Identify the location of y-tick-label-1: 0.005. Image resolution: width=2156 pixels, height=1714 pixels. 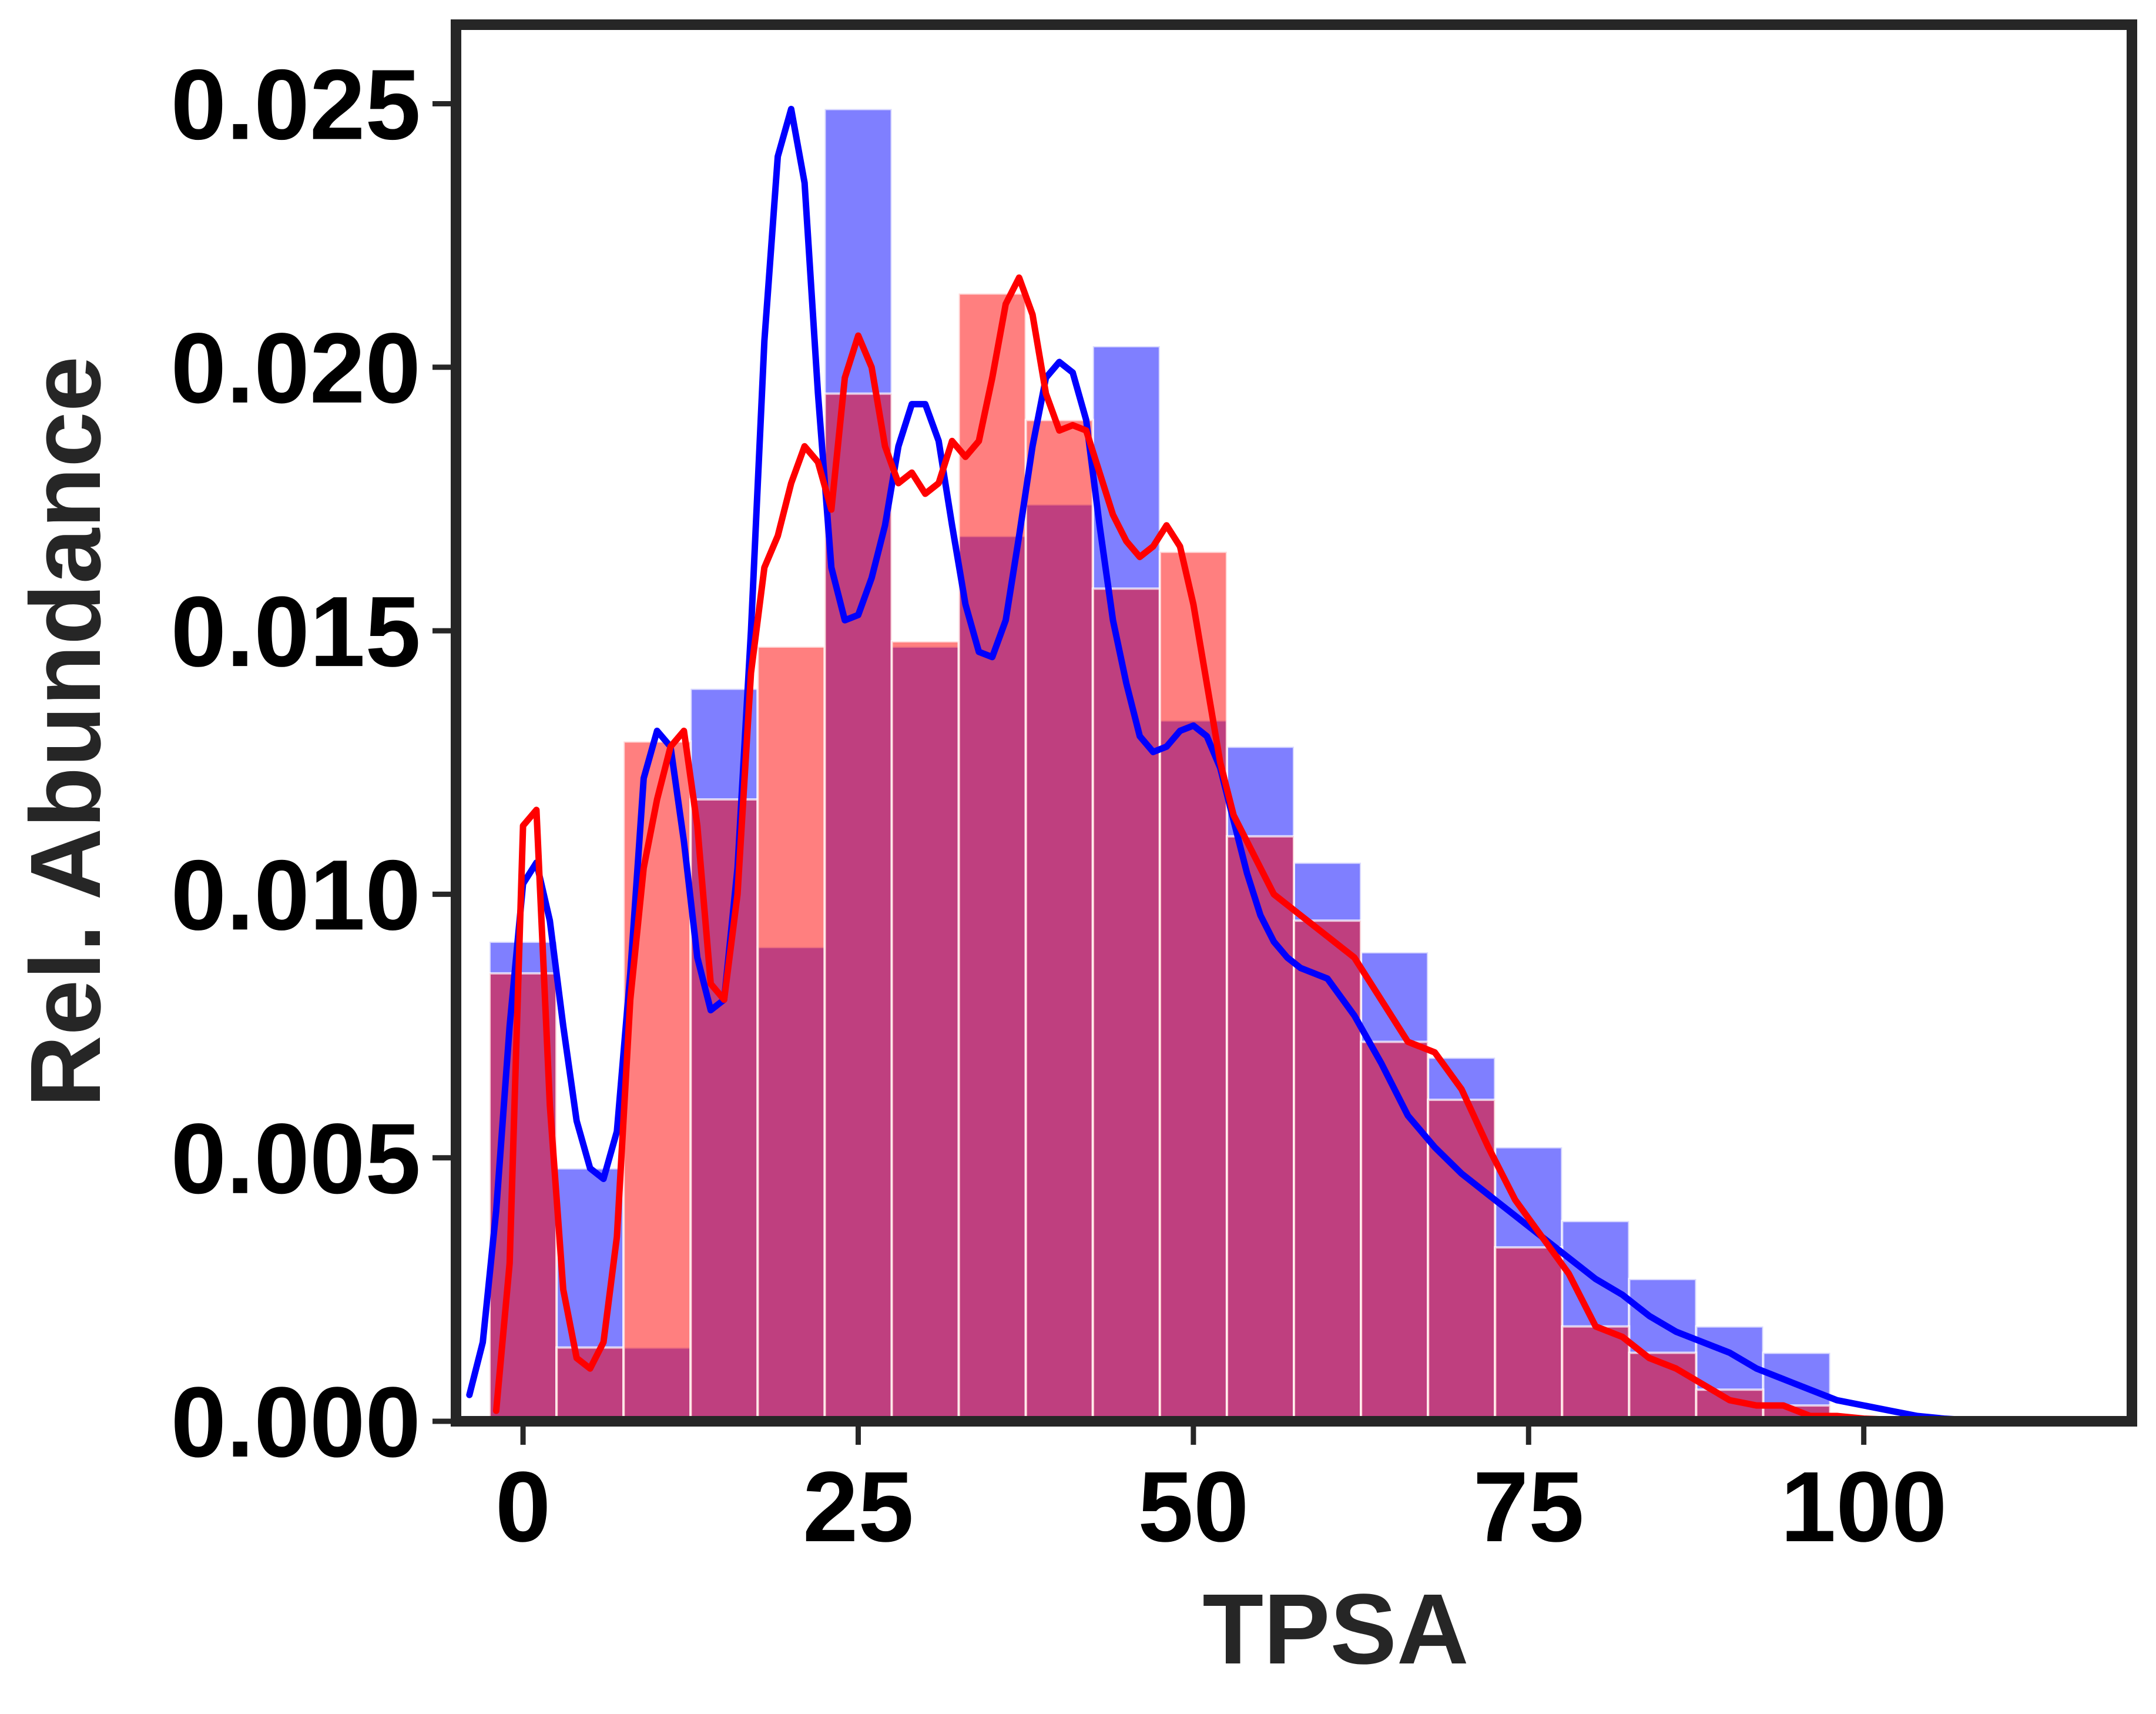
(296, 1159).